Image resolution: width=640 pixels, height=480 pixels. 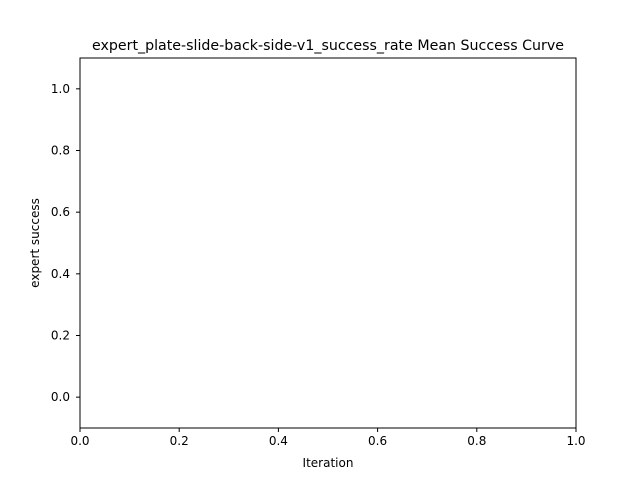 What do you see at coordinates (79, 441) in the screenshot?
I see `x-tick-label: 0.0` at bounding box center [79, 441].